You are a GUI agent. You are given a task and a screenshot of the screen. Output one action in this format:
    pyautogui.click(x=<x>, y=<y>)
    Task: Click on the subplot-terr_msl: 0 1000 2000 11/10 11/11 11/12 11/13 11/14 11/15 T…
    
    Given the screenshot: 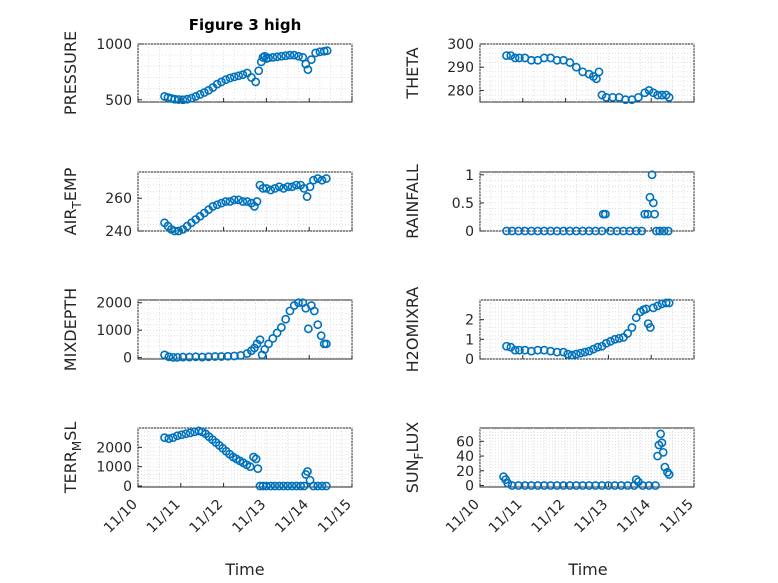 What is the action you would take?
    pyautogui.click(x=208, y=479)
    